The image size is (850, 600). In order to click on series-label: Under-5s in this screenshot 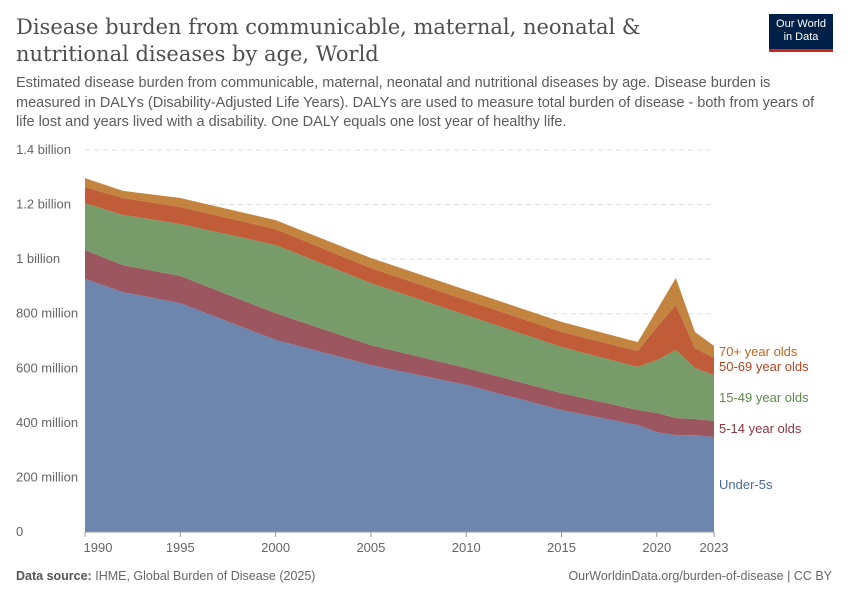, I will do `click(746, 484)`.